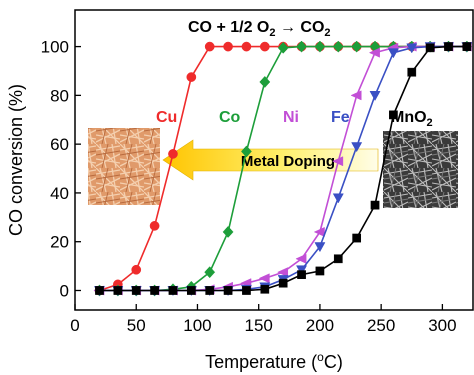 This screenshot has height=375, width=474. I want to click on x-tick-label-200: 200, so click(320, 325).